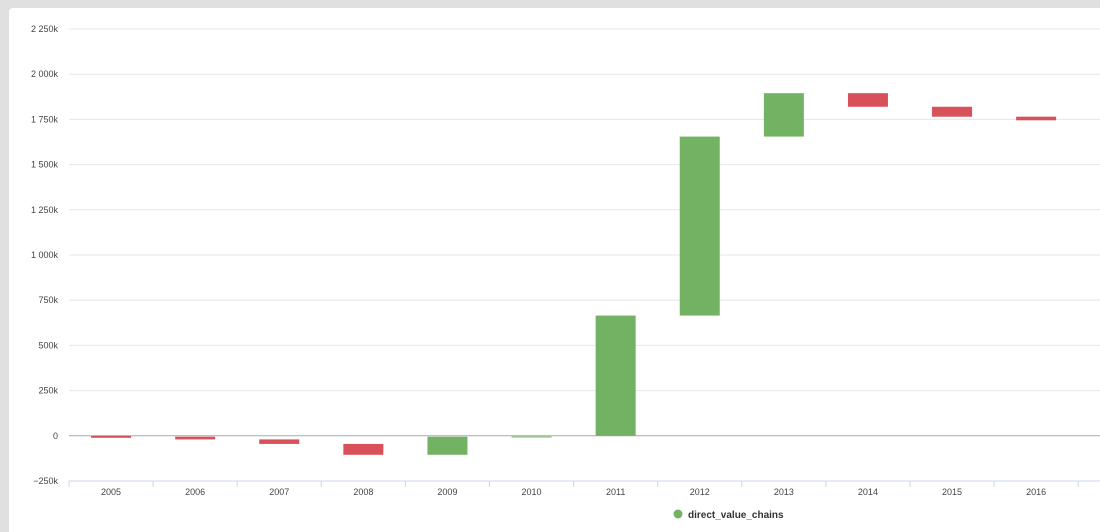 The width and height of the screenshot is (1100, 532). What do you see at coordinates (447, 445) in the screenshot?
I see `bar-2009` at bounding box center [447, 445].